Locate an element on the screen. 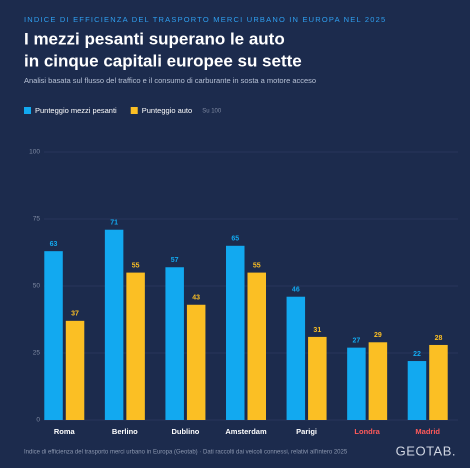 Image resolution: width=470 pixels, height=468 pixels. legend-label: Punteggio mezzi pesanti is located at coordinates (76, 110).